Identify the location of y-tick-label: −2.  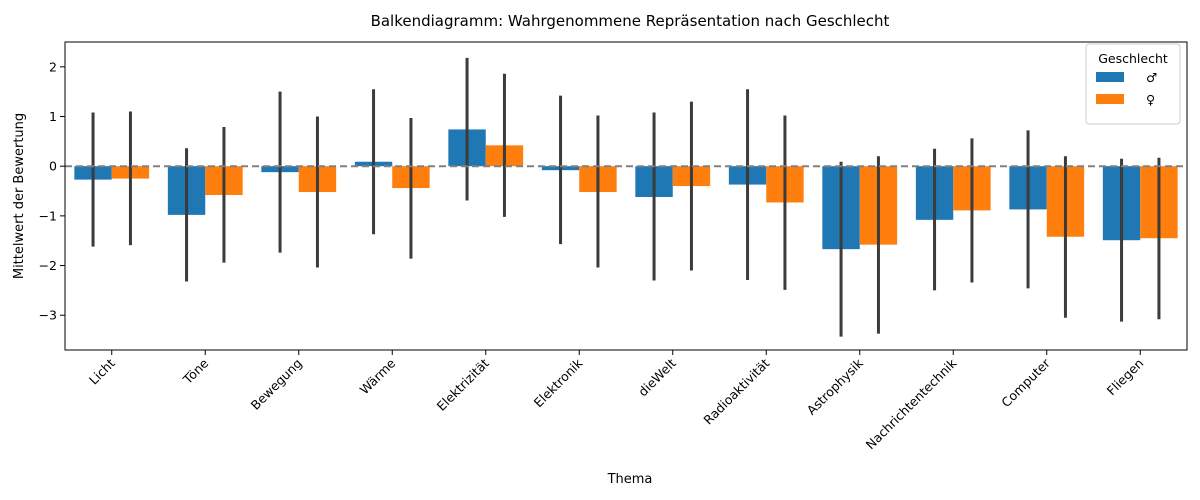
(48, 265).